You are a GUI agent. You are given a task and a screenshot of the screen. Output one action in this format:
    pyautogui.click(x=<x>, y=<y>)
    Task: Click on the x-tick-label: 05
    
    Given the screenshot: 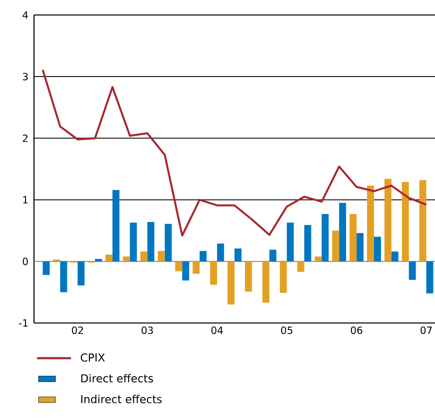 What is the action you would take?
    pyautogui.click(x=286, y=330)
    